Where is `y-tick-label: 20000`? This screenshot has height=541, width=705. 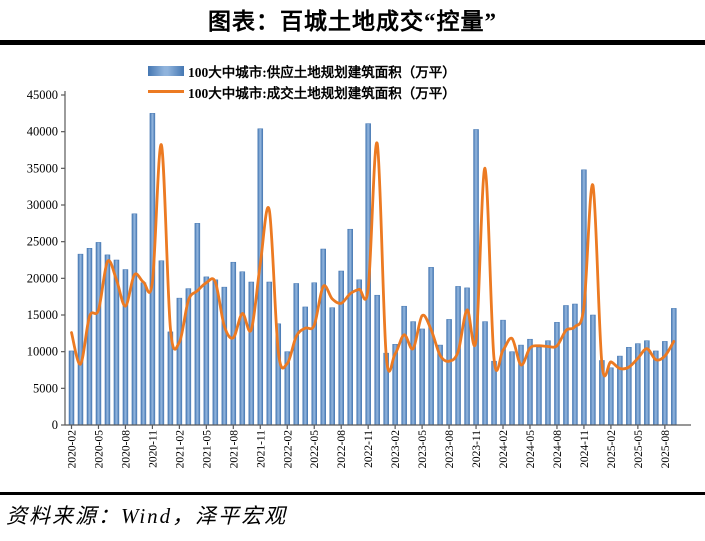
y-tick-label: 20000 is located at coordinates (42, 278).